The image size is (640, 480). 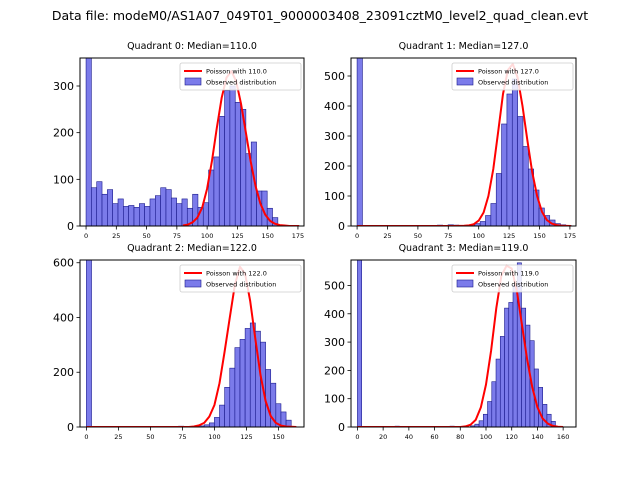 I want to click on chart-2-title: Quadrant 2: Median=122.0, so click(x=192, y=248).